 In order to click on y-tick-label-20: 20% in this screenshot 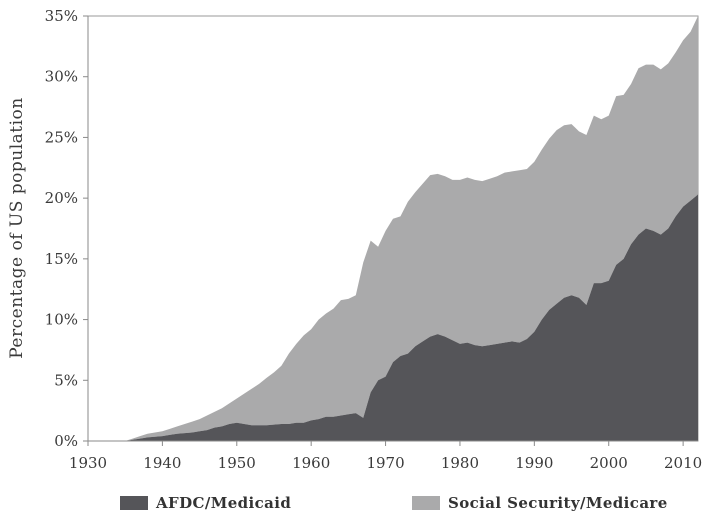, I will do `click(61, 198)`.